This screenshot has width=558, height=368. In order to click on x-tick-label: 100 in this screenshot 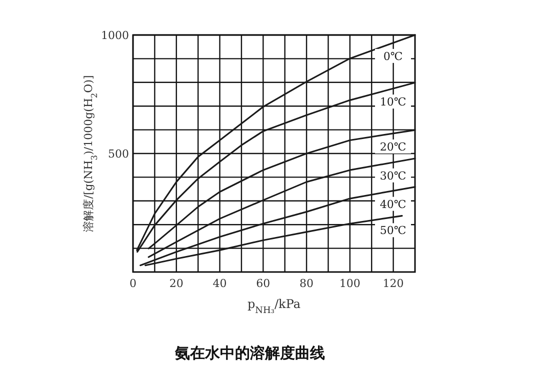, I will do `click(349, 283)`.